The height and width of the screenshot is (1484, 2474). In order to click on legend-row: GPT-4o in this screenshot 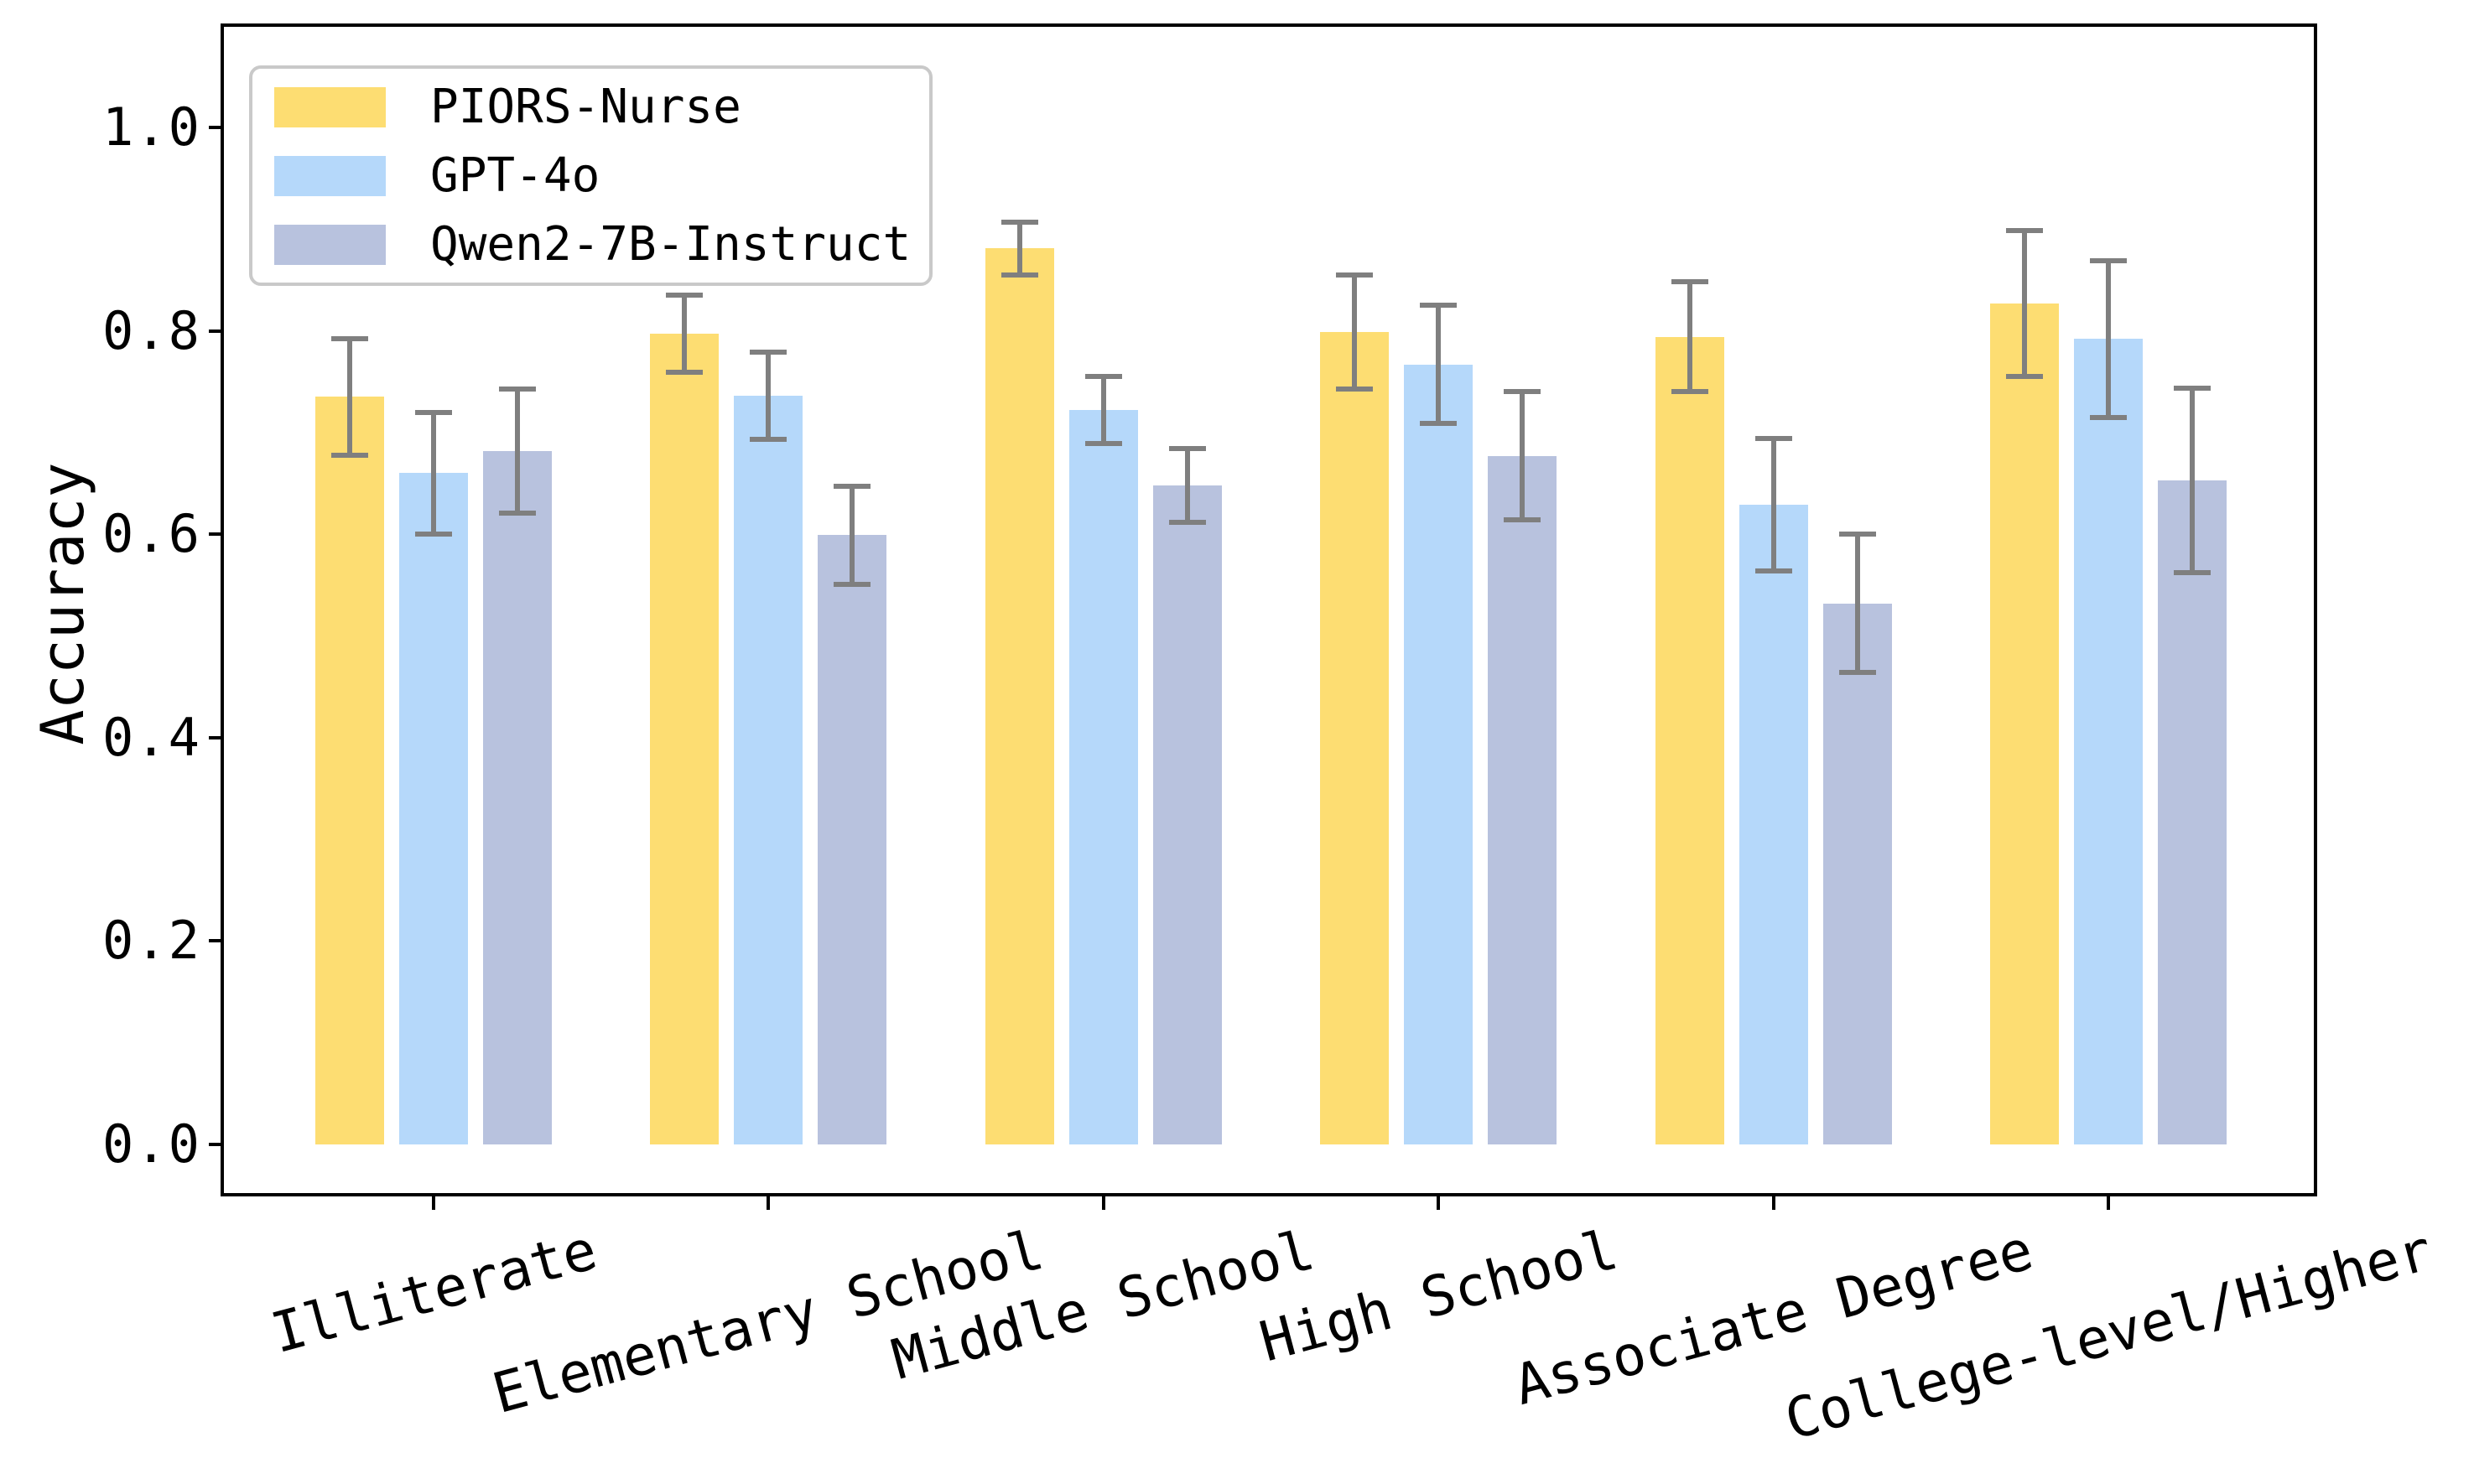, I will do `click(591, 176)`.